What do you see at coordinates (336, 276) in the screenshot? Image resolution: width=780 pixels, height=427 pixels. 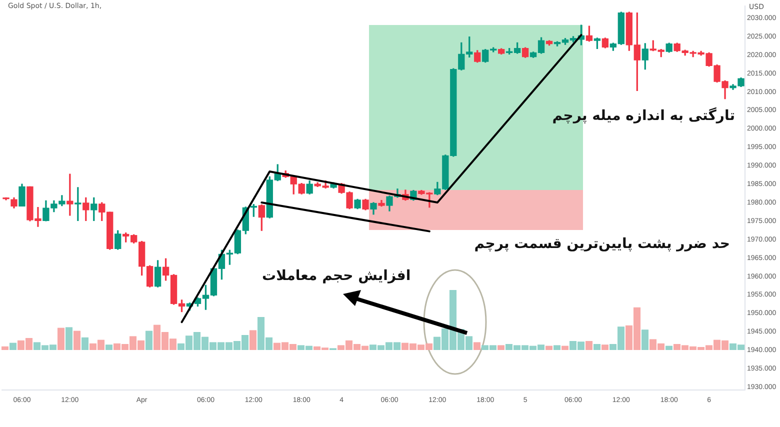 I see `annotation: افزایش حجم معاملات` at bounding box center [336, 276].